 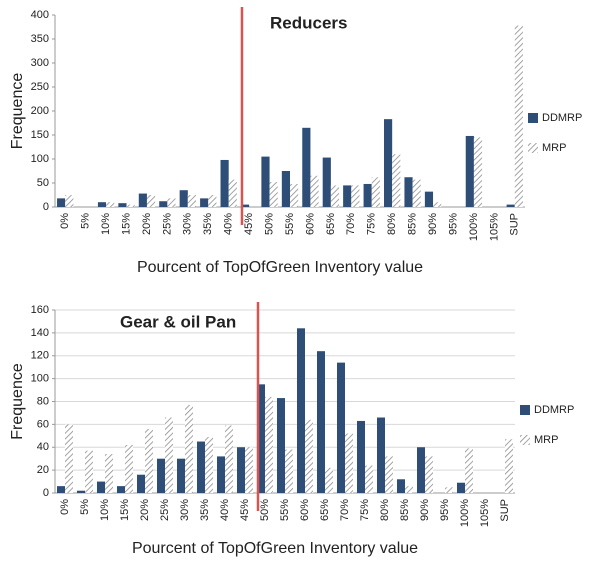 What do you see at coordinates (453, 224) in the screenshot?
I see `x-tick-label: 95%` at bounding box center [453, 224].